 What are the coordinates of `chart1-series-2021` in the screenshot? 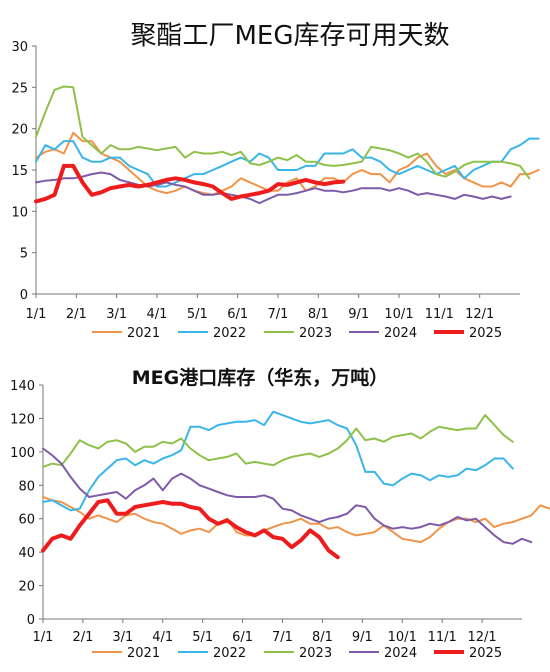 It's located at (287, 163).